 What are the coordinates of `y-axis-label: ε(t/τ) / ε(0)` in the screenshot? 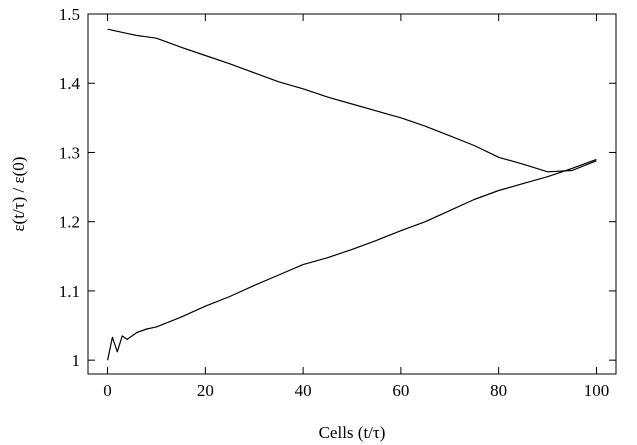 It's located at (18, 194).